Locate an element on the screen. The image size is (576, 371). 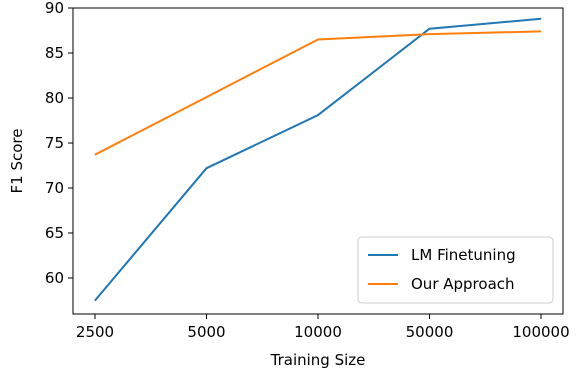
legend-label: Our Approach is located at coordinates (463, 284).